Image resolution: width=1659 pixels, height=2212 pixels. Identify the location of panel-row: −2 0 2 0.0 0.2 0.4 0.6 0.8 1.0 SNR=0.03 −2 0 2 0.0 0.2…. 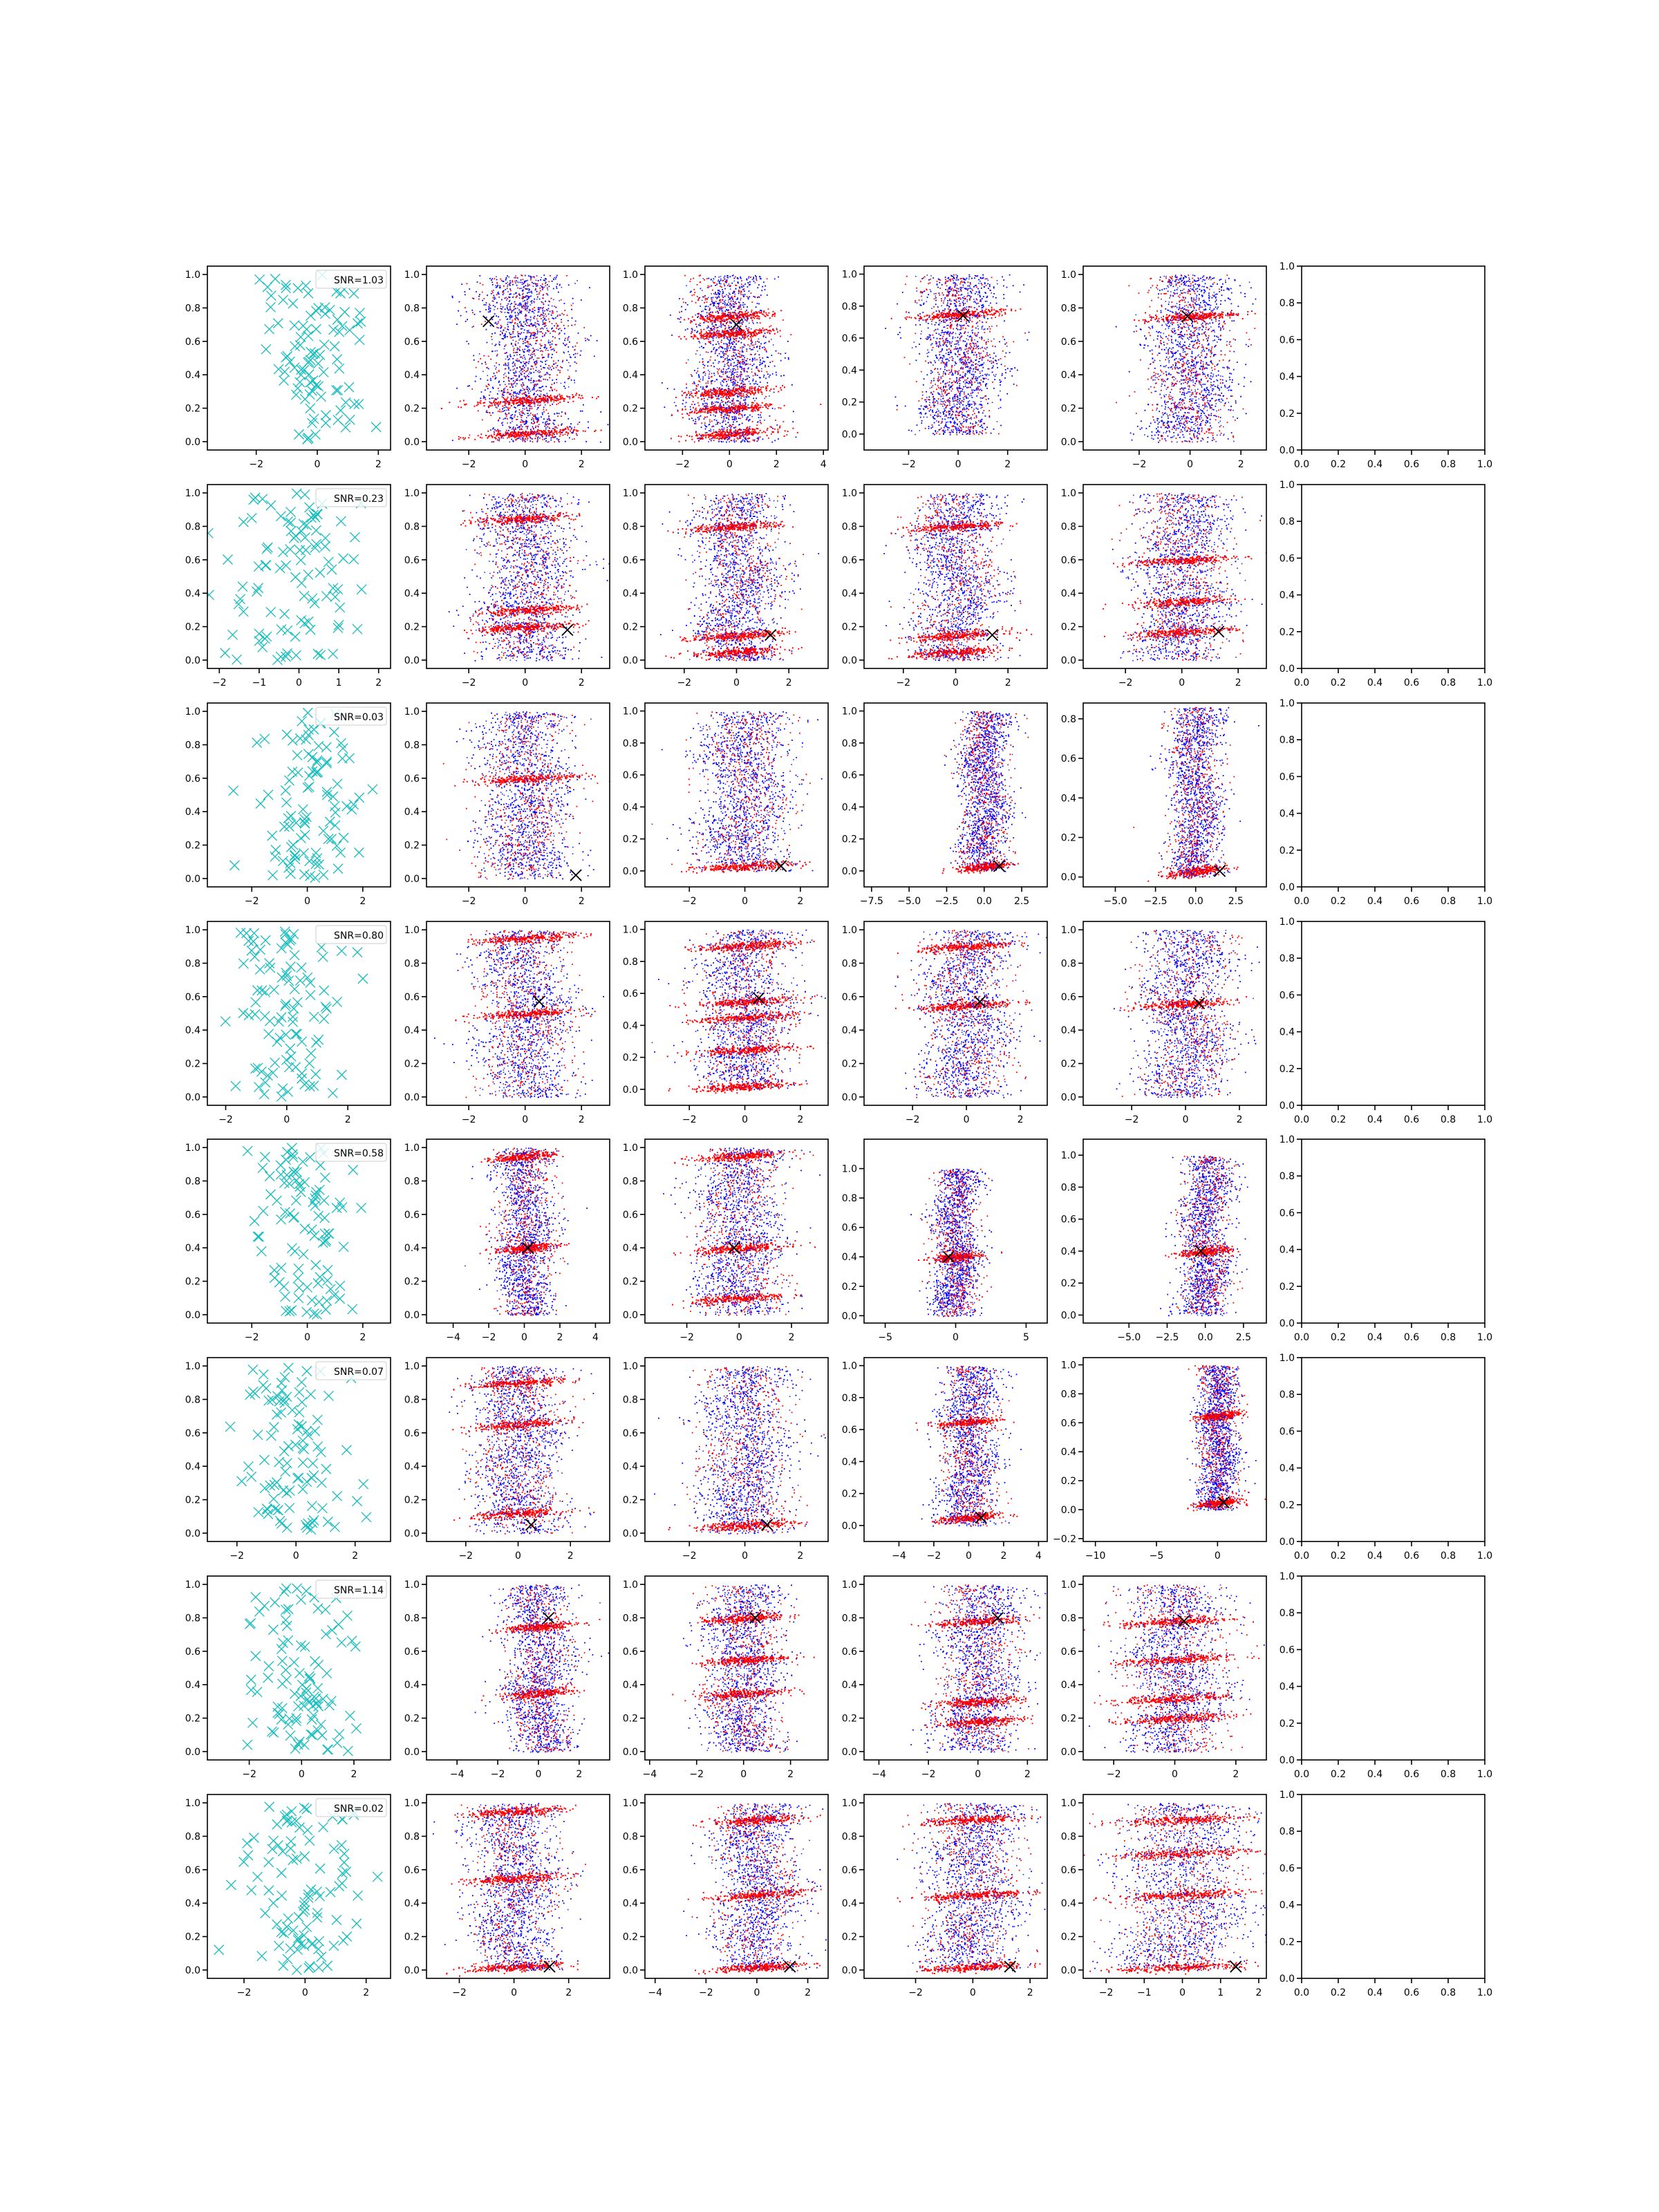
(838, 803).